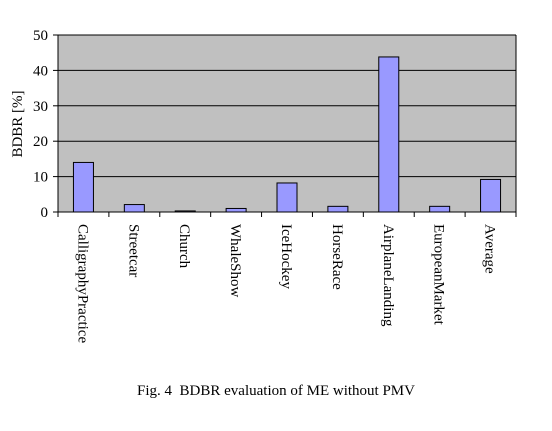  Describe the element at coordinates (82, 283) in the screenshot. I see `x-category-label: CalligraphyPractice` at that location.